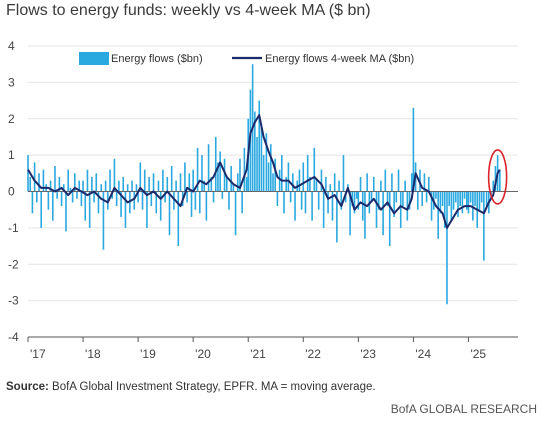 Image resolution: width=545 pixels, height=421 pixels. I want to click on x-tick-label: '22, so click(313, 354).